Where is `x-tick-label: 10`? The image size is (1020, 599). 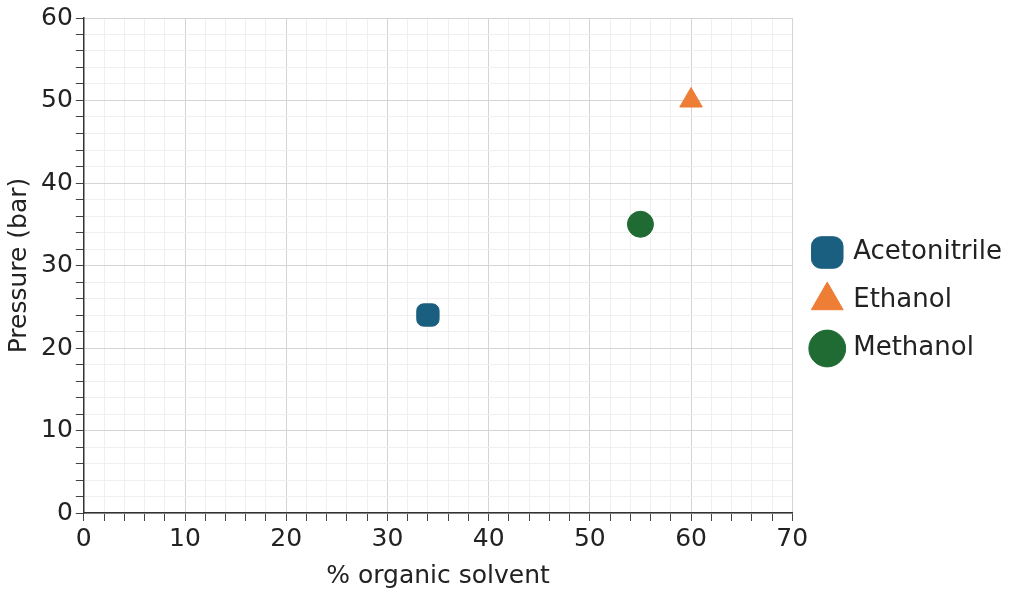 x-tick-label: 10 is located at coordinates (185, 537).